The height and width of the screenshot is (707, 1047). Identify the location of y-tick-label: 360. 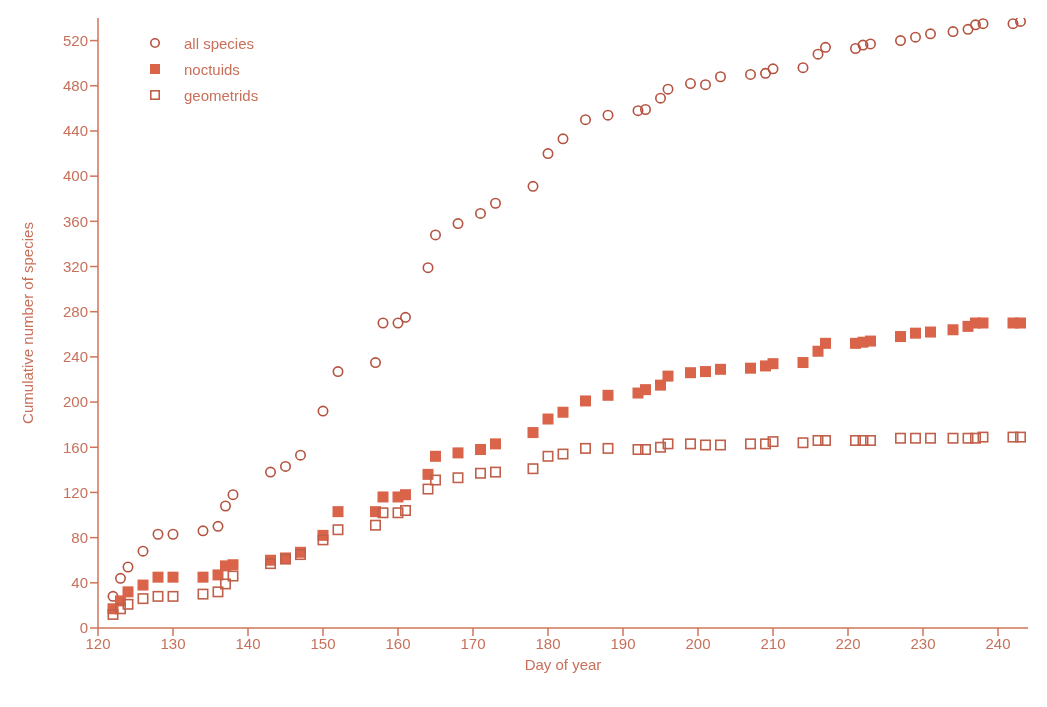
(75, 221).